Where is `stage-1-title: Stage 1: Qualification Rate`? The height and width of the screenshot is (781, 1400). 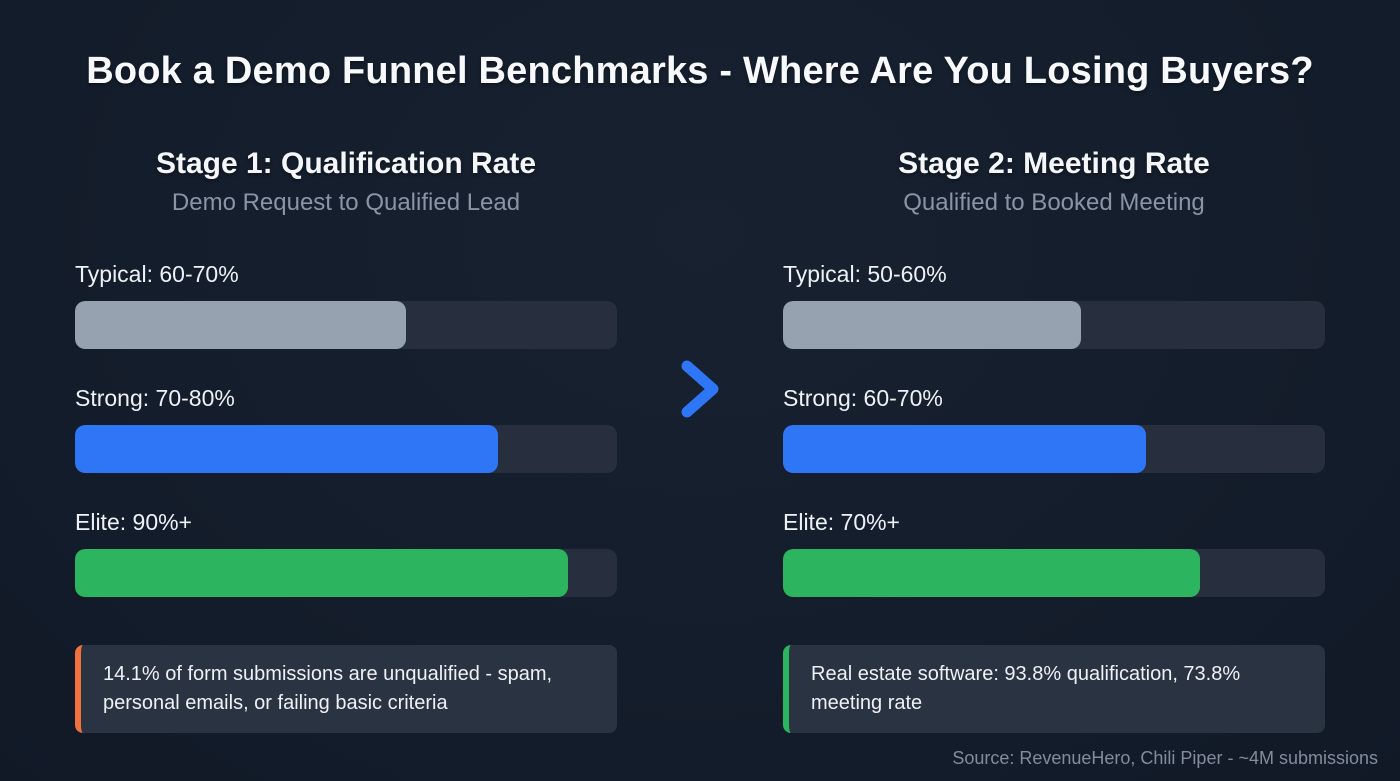 stage-1-title: Stage 1: Qualification Rate is located at coordinates (346, 163).